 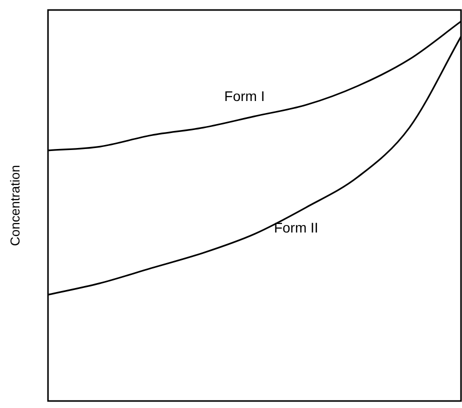 I want to click on series-label: Form I, so click(x=244, y=96).